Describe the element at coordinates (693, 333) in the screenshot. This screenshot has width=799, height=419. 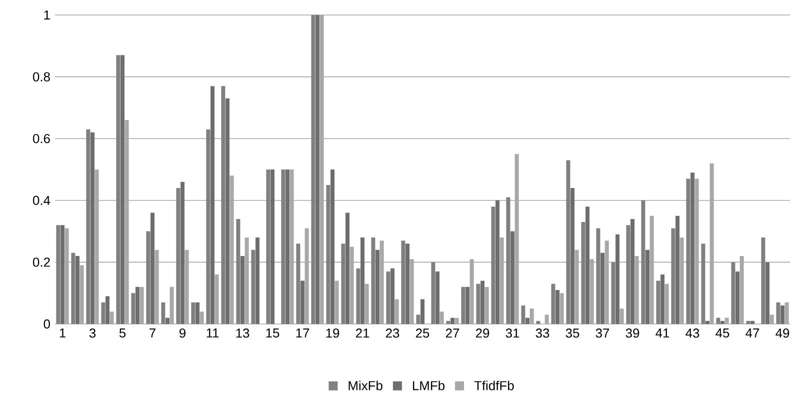
I see `x-tick-label: 43` at that location.